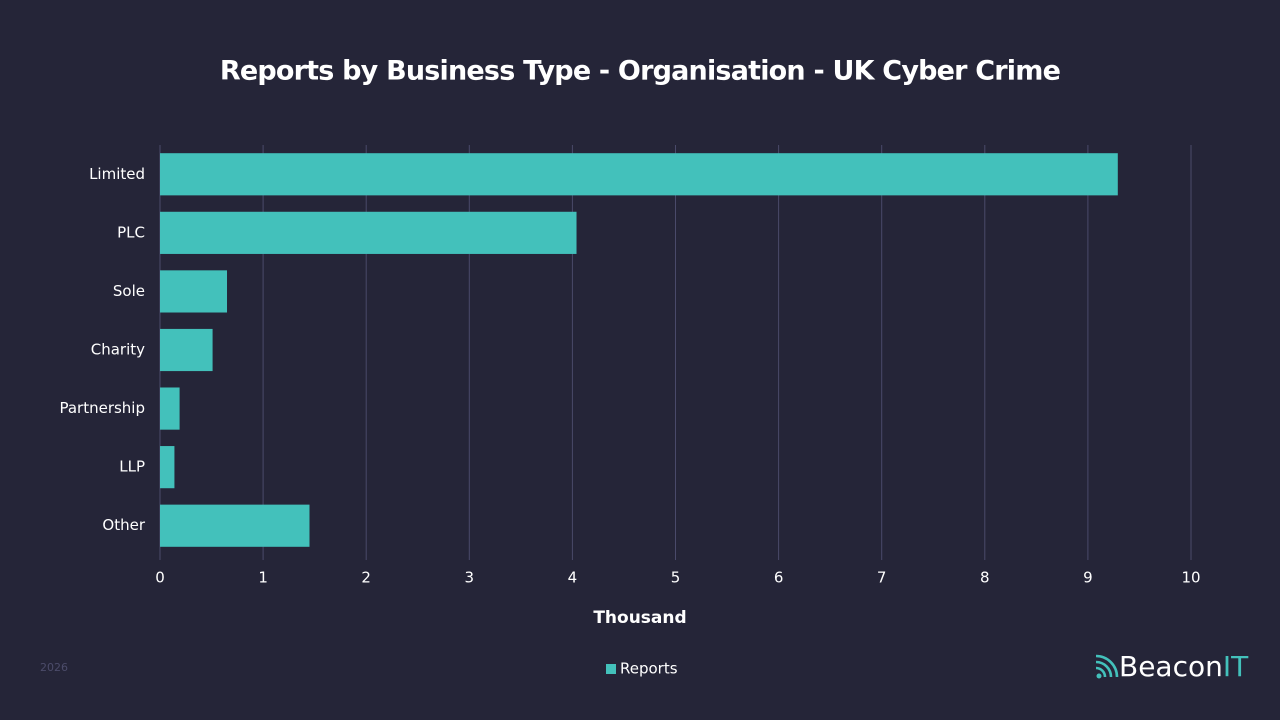 This screenshot has width=1280, height=720. What do you see at coordinates (676, 578) in the screenshot?
I see `x-tick-label: 5` at bounding box center [676, 578].